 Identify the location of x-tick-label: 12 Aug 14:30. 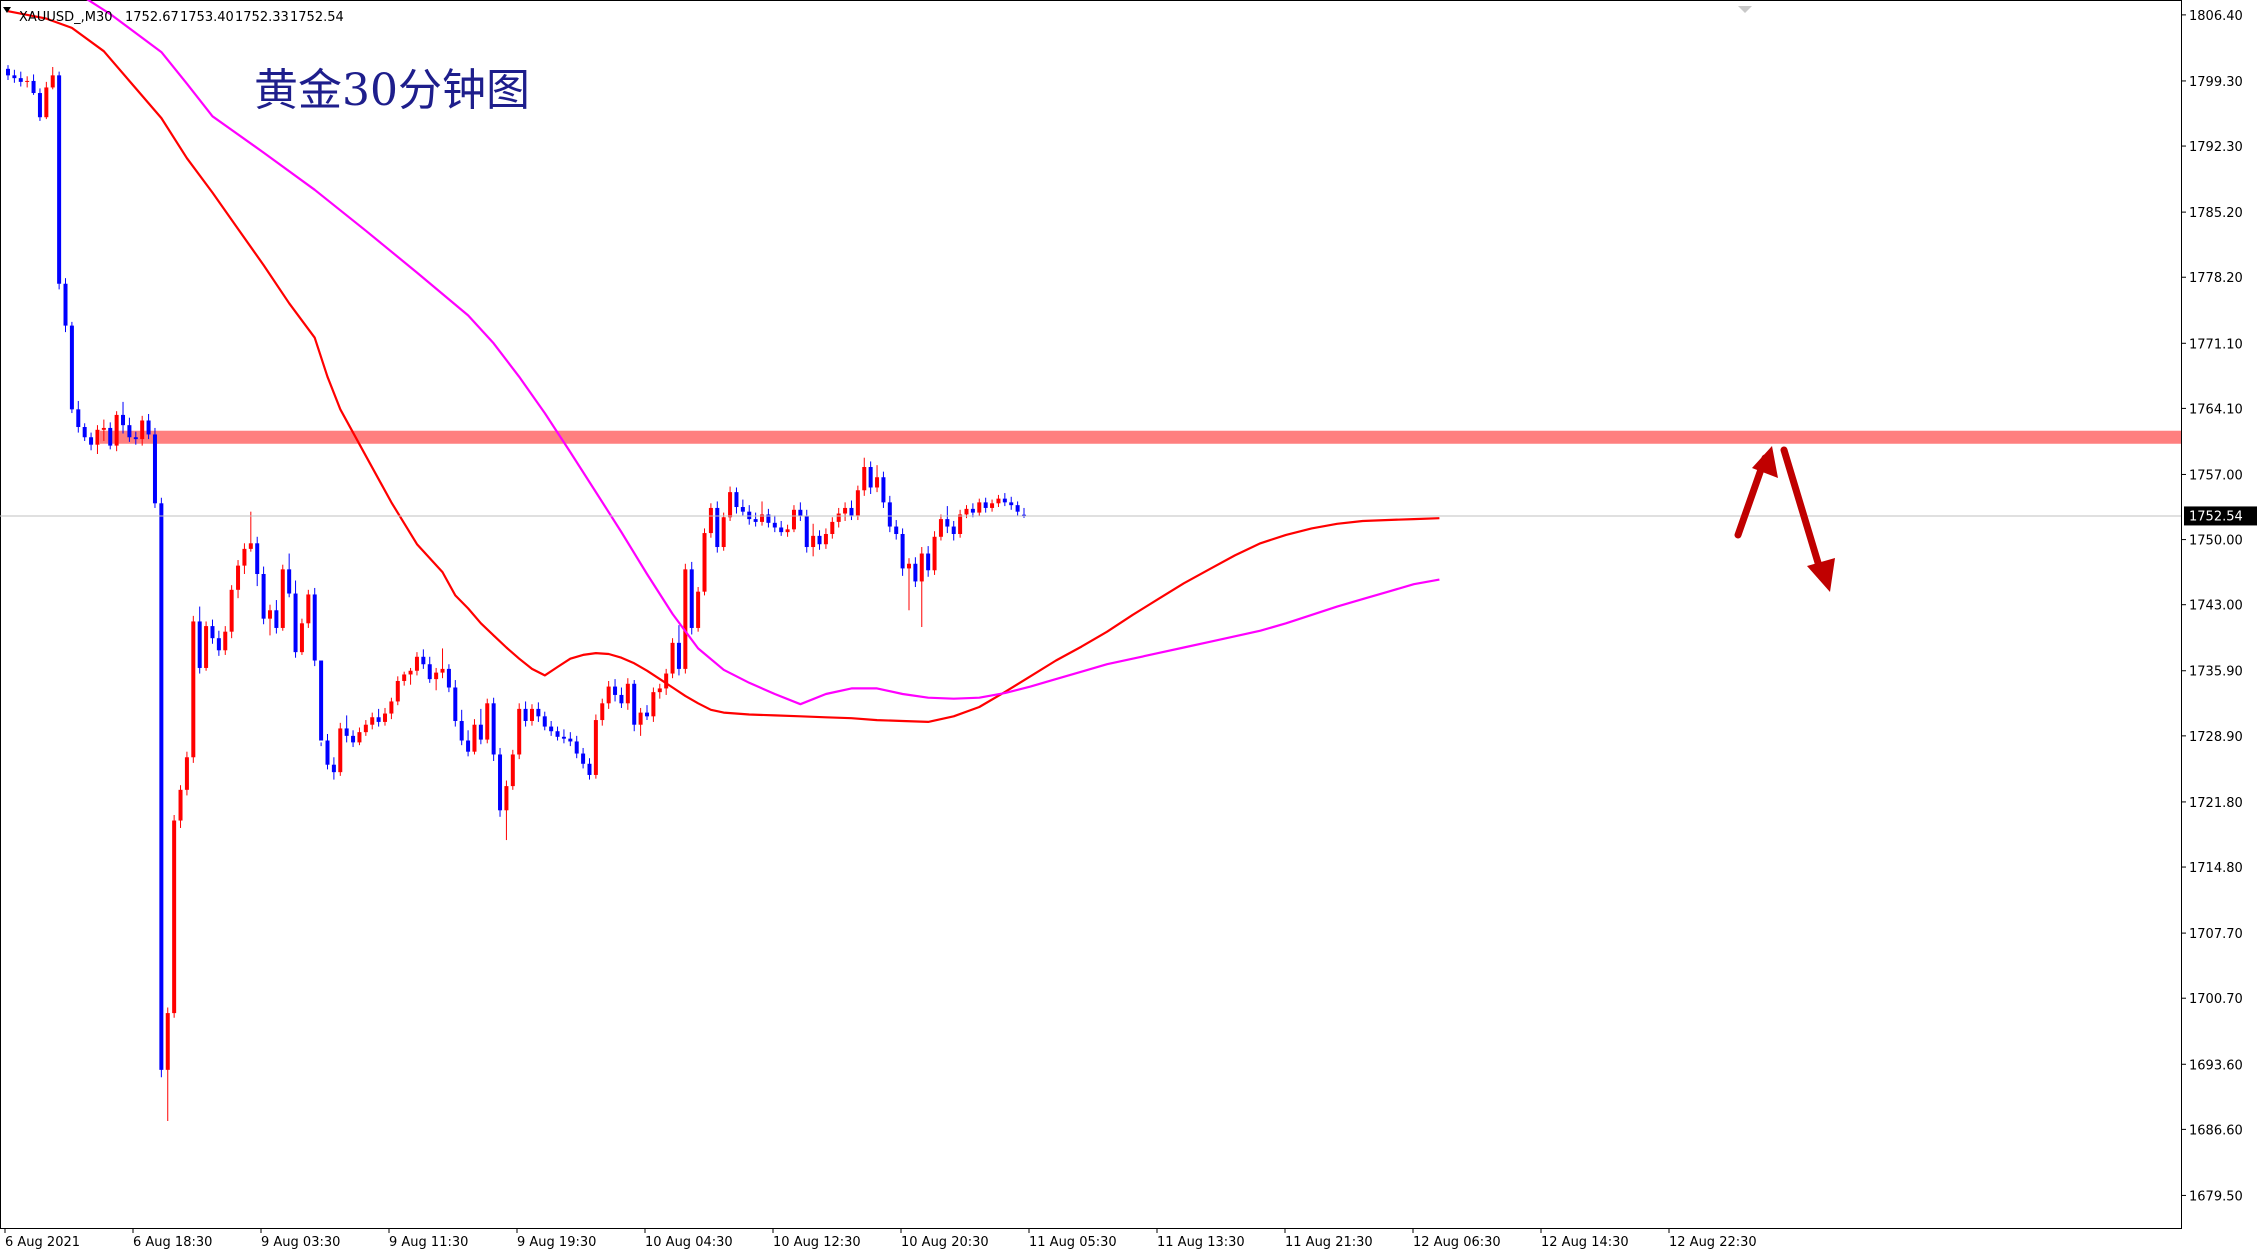
(1585, 1242).